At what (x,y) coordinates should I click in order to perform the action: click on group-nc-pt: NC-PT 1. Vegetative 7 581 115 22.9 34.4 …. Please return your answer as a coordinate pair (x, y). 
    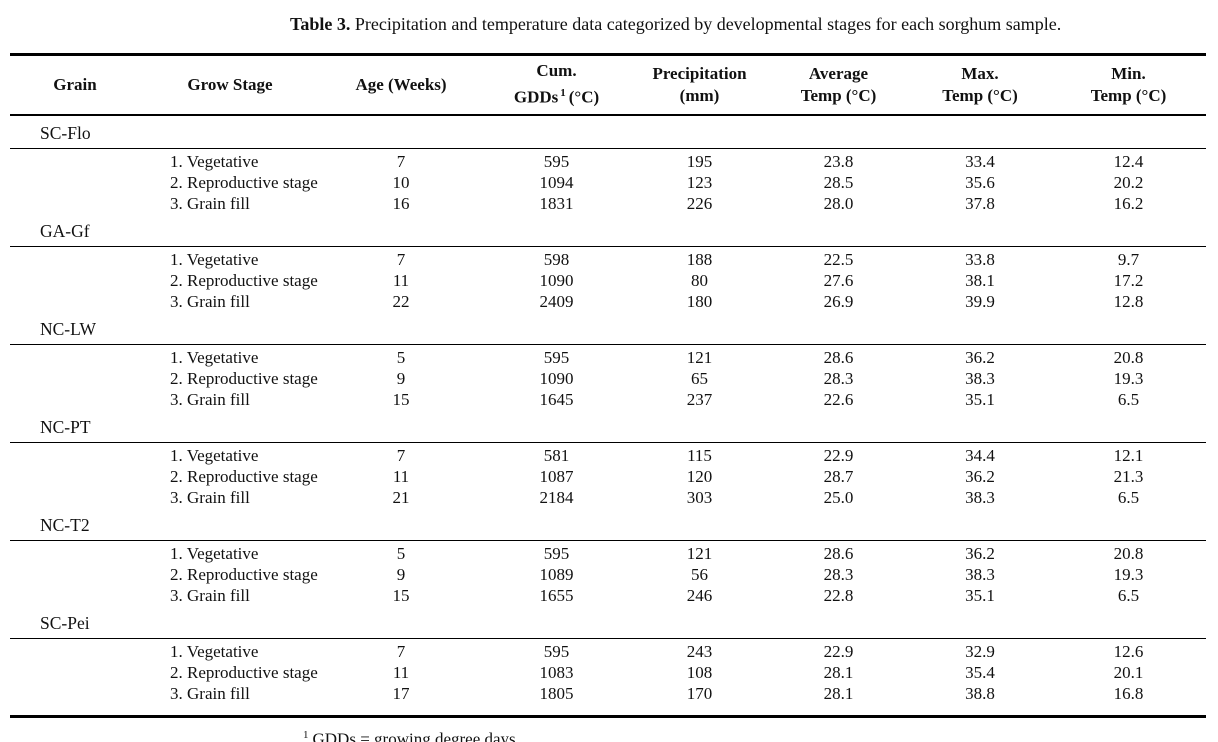
    Looking at the image, I should click on (608, 458).